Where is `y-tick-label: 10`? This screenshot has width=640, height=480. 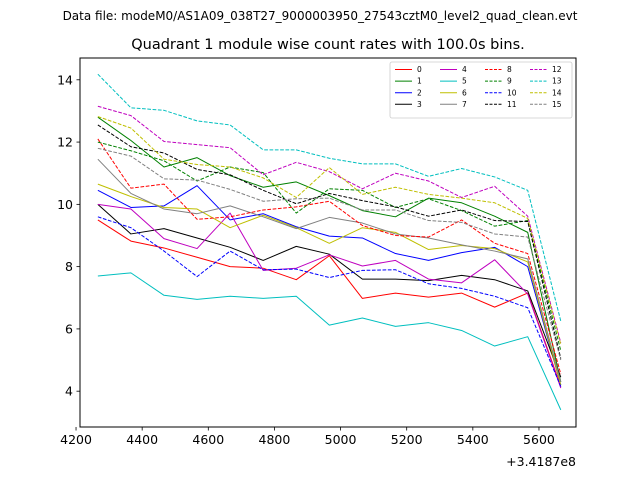 y-tick-label: 10 is located at coordinates (65, 204).